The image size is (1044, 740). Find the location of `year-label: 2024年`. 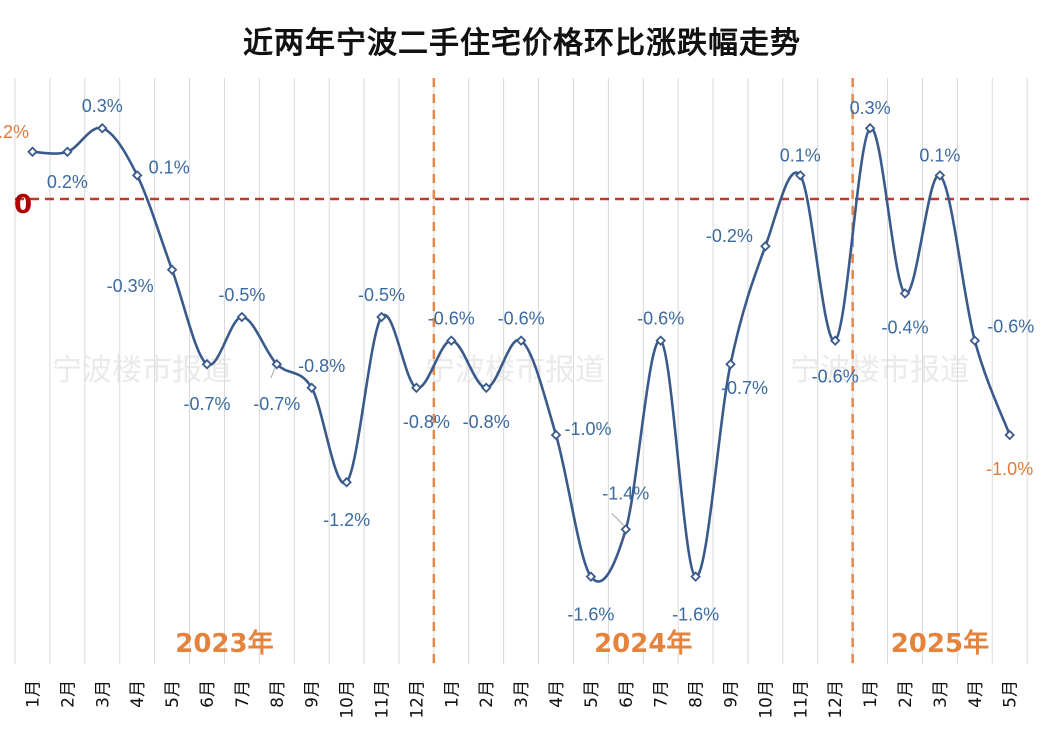

year-label: 2024年 is located at coordinates (643, 643).